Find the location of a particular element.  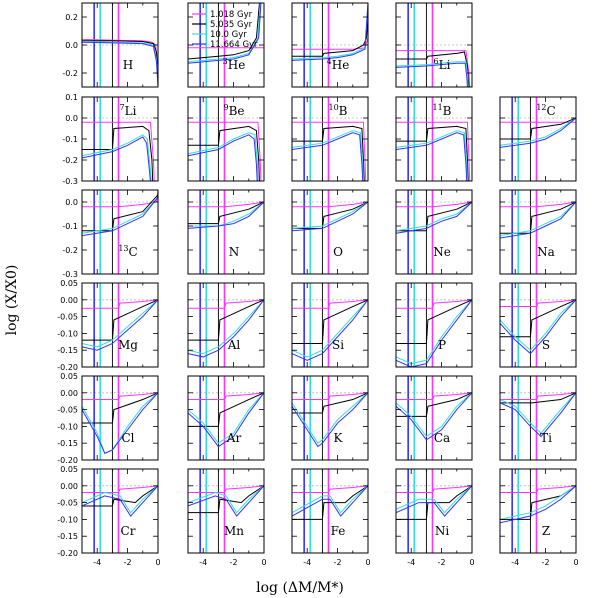

panel-al: Al is located at coordinates (226, 325).